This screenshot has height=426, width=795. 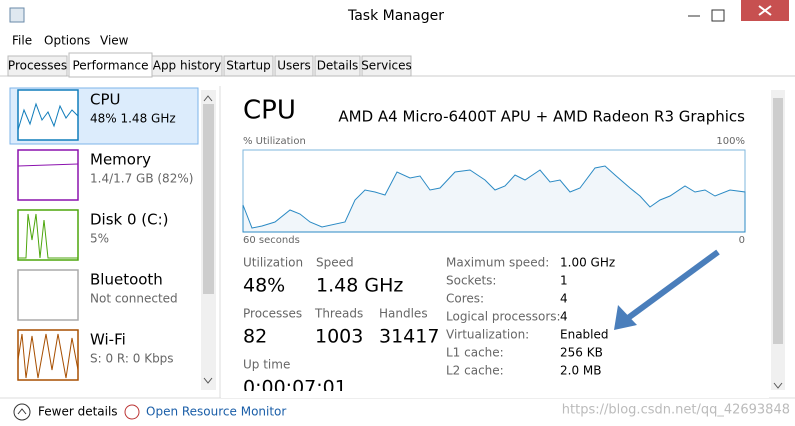 What do you see at coordinates (497, 263) in the screenshot?
I see `detail-label: Maximum speed:` at bounding box center [497, 263].